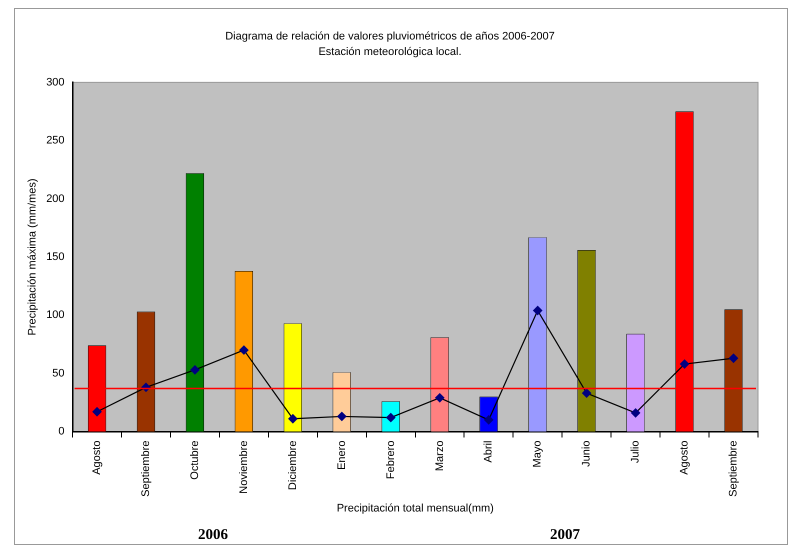  Describe the element at coordinates (61, 432) in the screenshot. I see `y-tick-label: 0` at that location.